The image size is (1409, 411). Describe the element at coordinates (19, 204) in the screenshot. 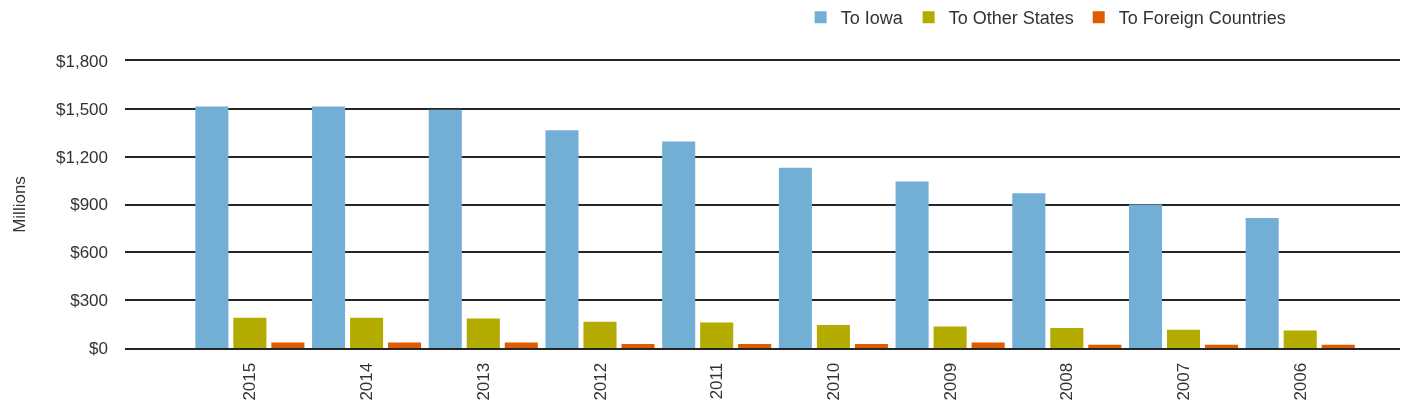

I see `y-axis-title: Millions` at that location.